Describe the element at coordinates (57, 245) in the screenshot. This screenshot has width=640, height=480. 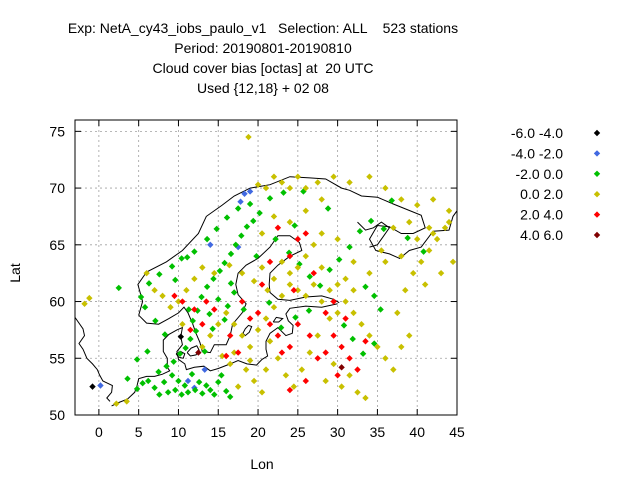
I see `y-tick-label: 65` at that location.